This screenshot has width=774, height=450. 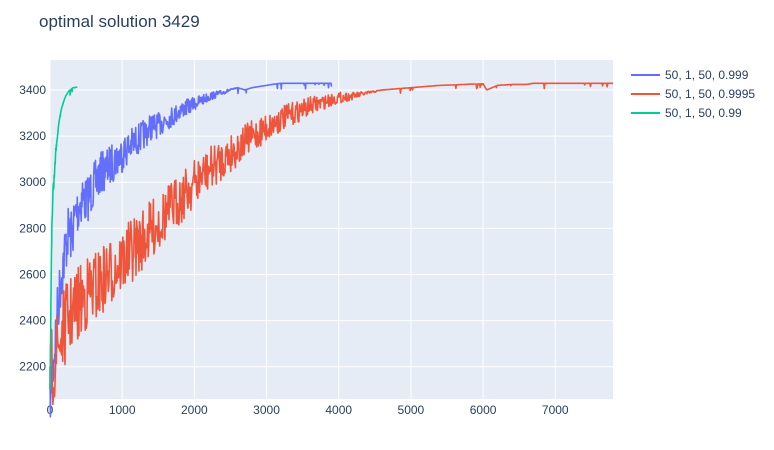 What do you see at coordinates (32, 321) in the screenshot?
I see `y-tick-label: 2400` at bounding box center [32, 321].